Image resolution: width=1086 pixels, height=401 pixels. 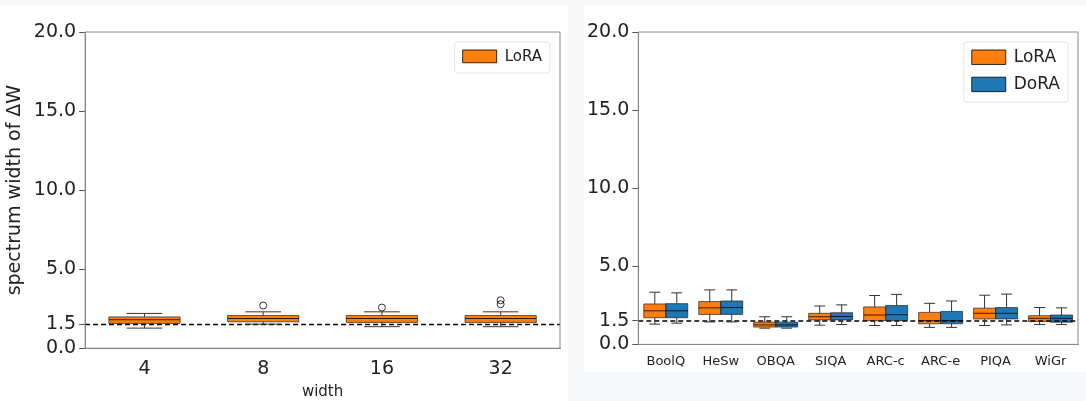 I want to click on x-tick-label: 16, so click(x=382, y=366).